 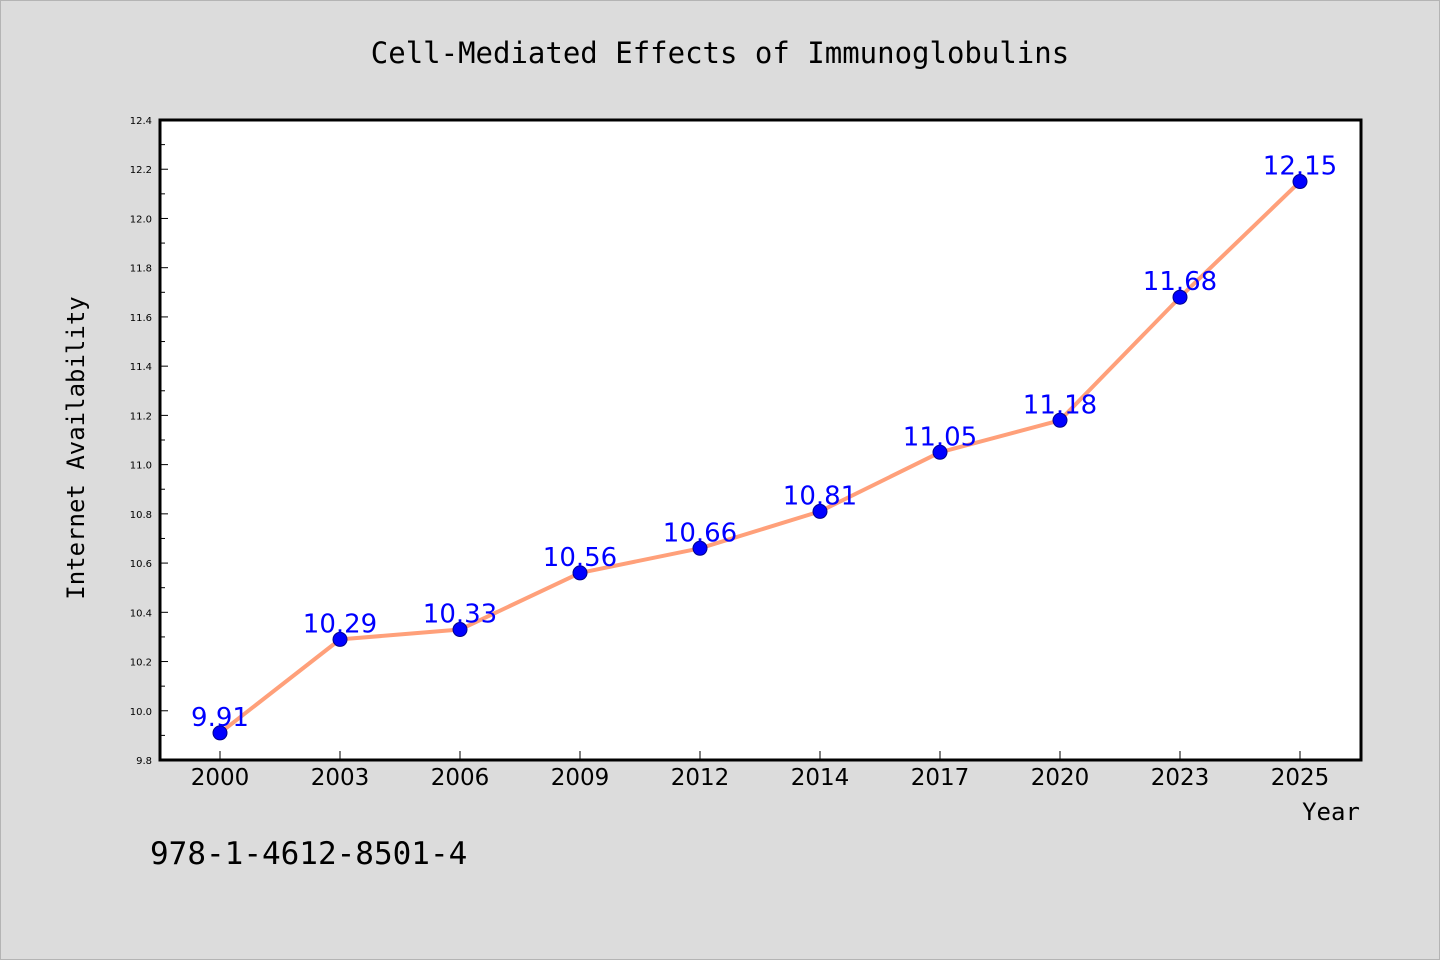 What do you see at coordinates (1060, 778) in the screenshot?
I see `x-tick-label: 2020` at bounding box center [1060, 778].